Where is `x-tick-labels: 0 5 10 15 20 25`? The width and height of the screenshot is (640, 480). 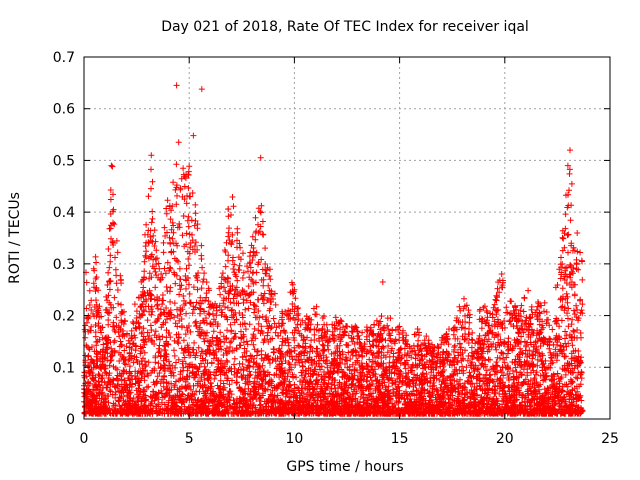 x-tick-labels: 0 5 10 15 20 25 is located at coordinates (349, 439).